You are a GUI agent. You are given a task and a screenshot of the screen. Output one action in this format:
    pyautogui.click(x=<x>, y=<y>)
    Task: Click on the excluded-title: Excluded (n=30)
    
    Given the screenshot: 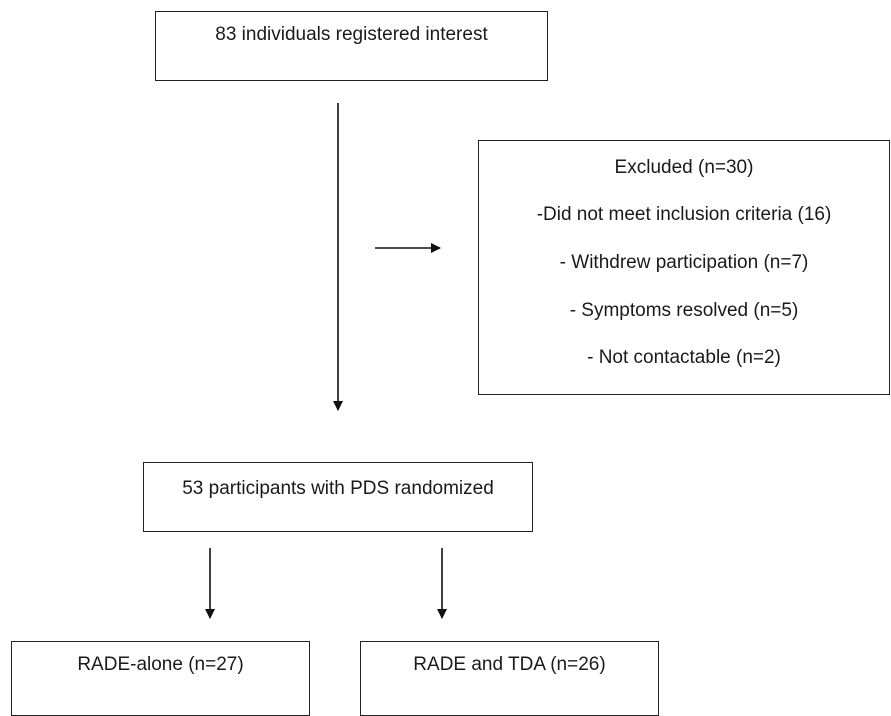 What is the action you would take?
    pyautogui.click(x=684, y=167)
    